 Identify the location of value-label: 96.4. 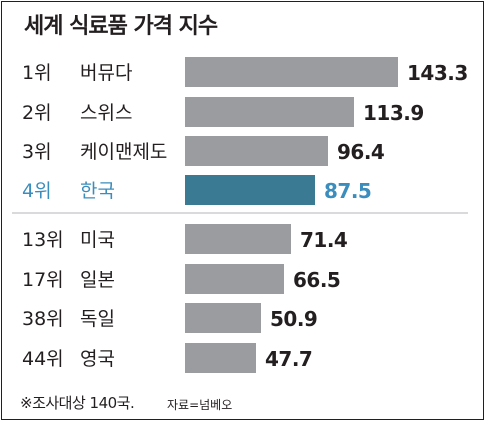
(360, 152).